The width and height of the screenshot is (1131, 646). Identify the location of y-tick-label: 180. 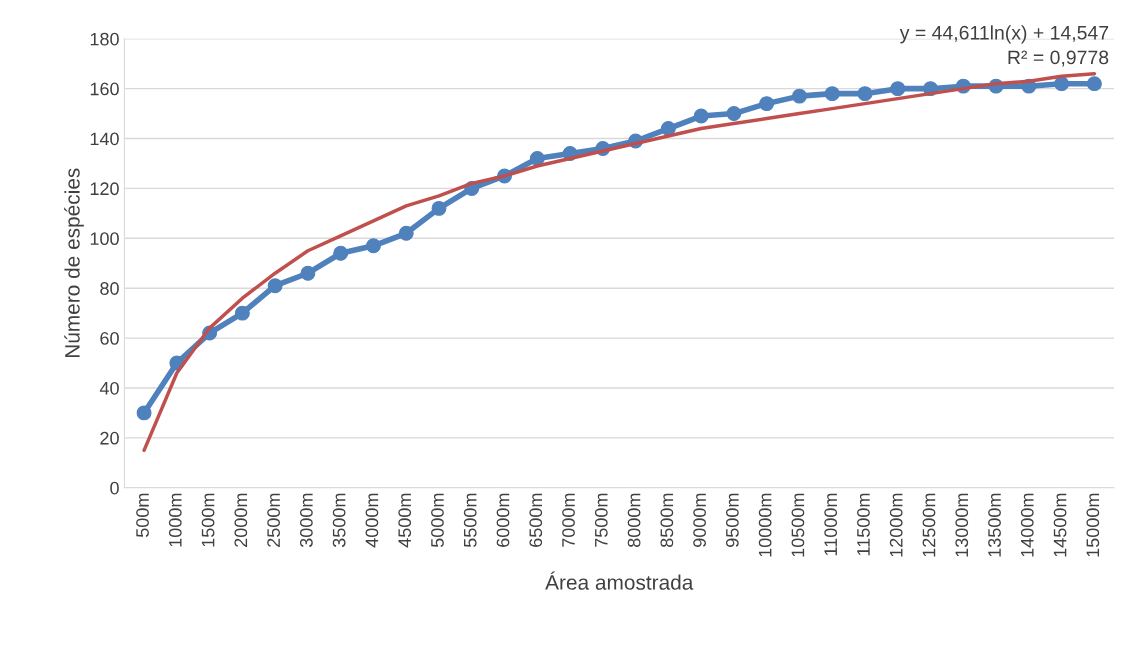
(104, 39).